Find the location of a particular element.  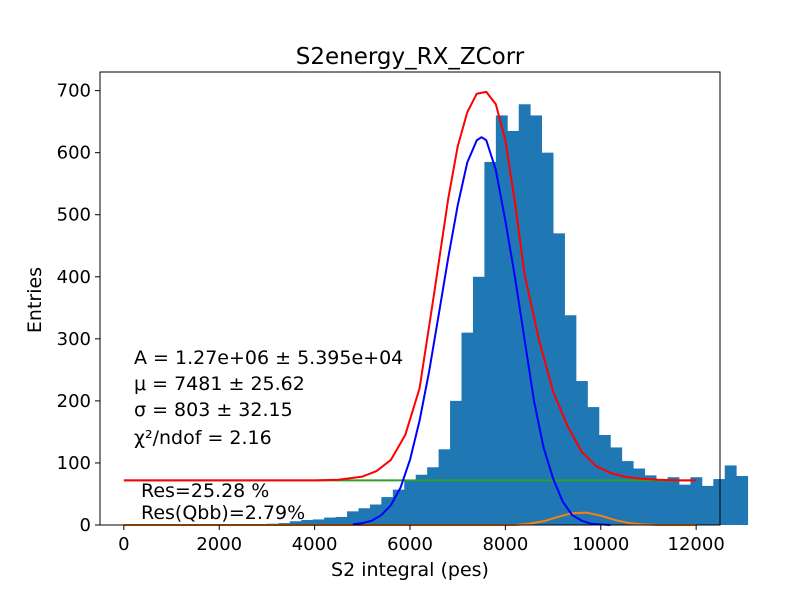

y-tick-label: 600 is located at coordinates (74, 153).